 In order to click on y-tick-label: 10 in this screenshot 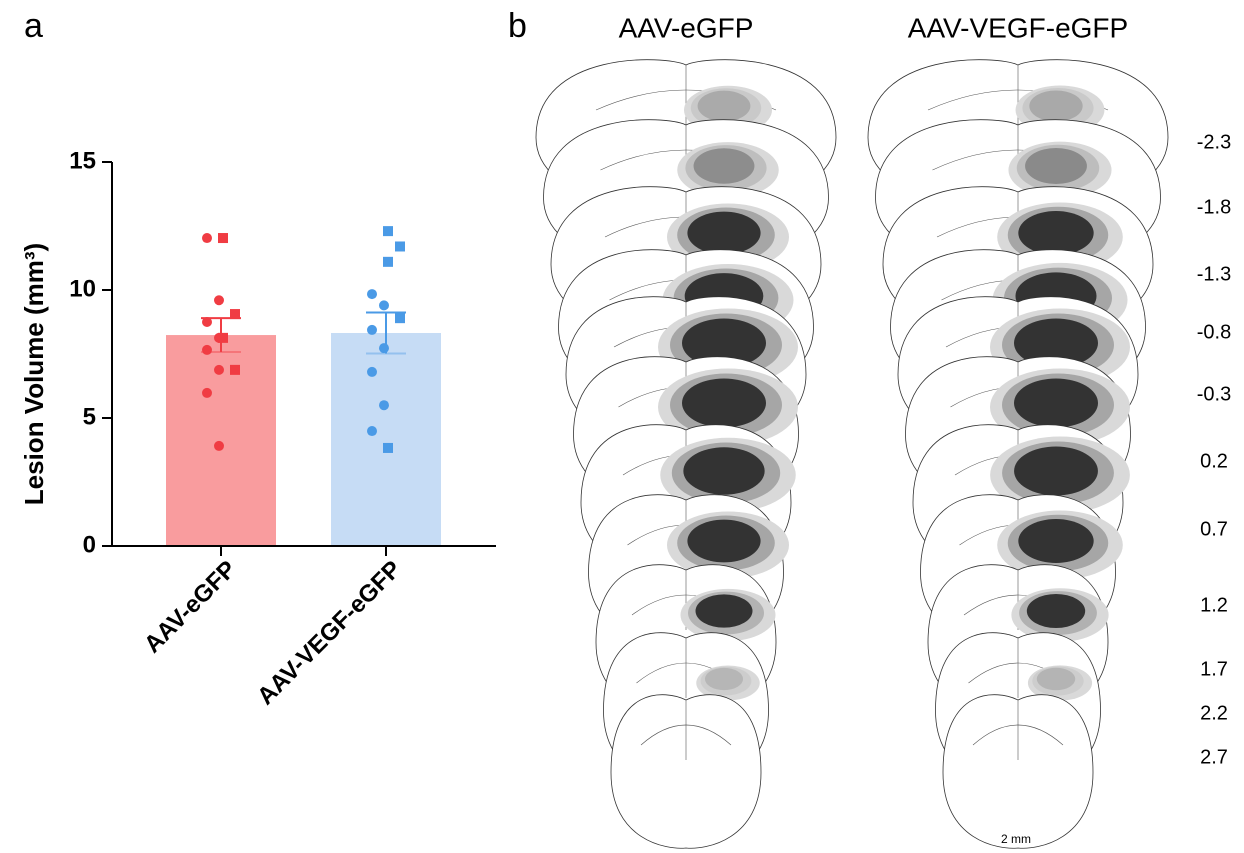, I will do `click(82, 288)`.